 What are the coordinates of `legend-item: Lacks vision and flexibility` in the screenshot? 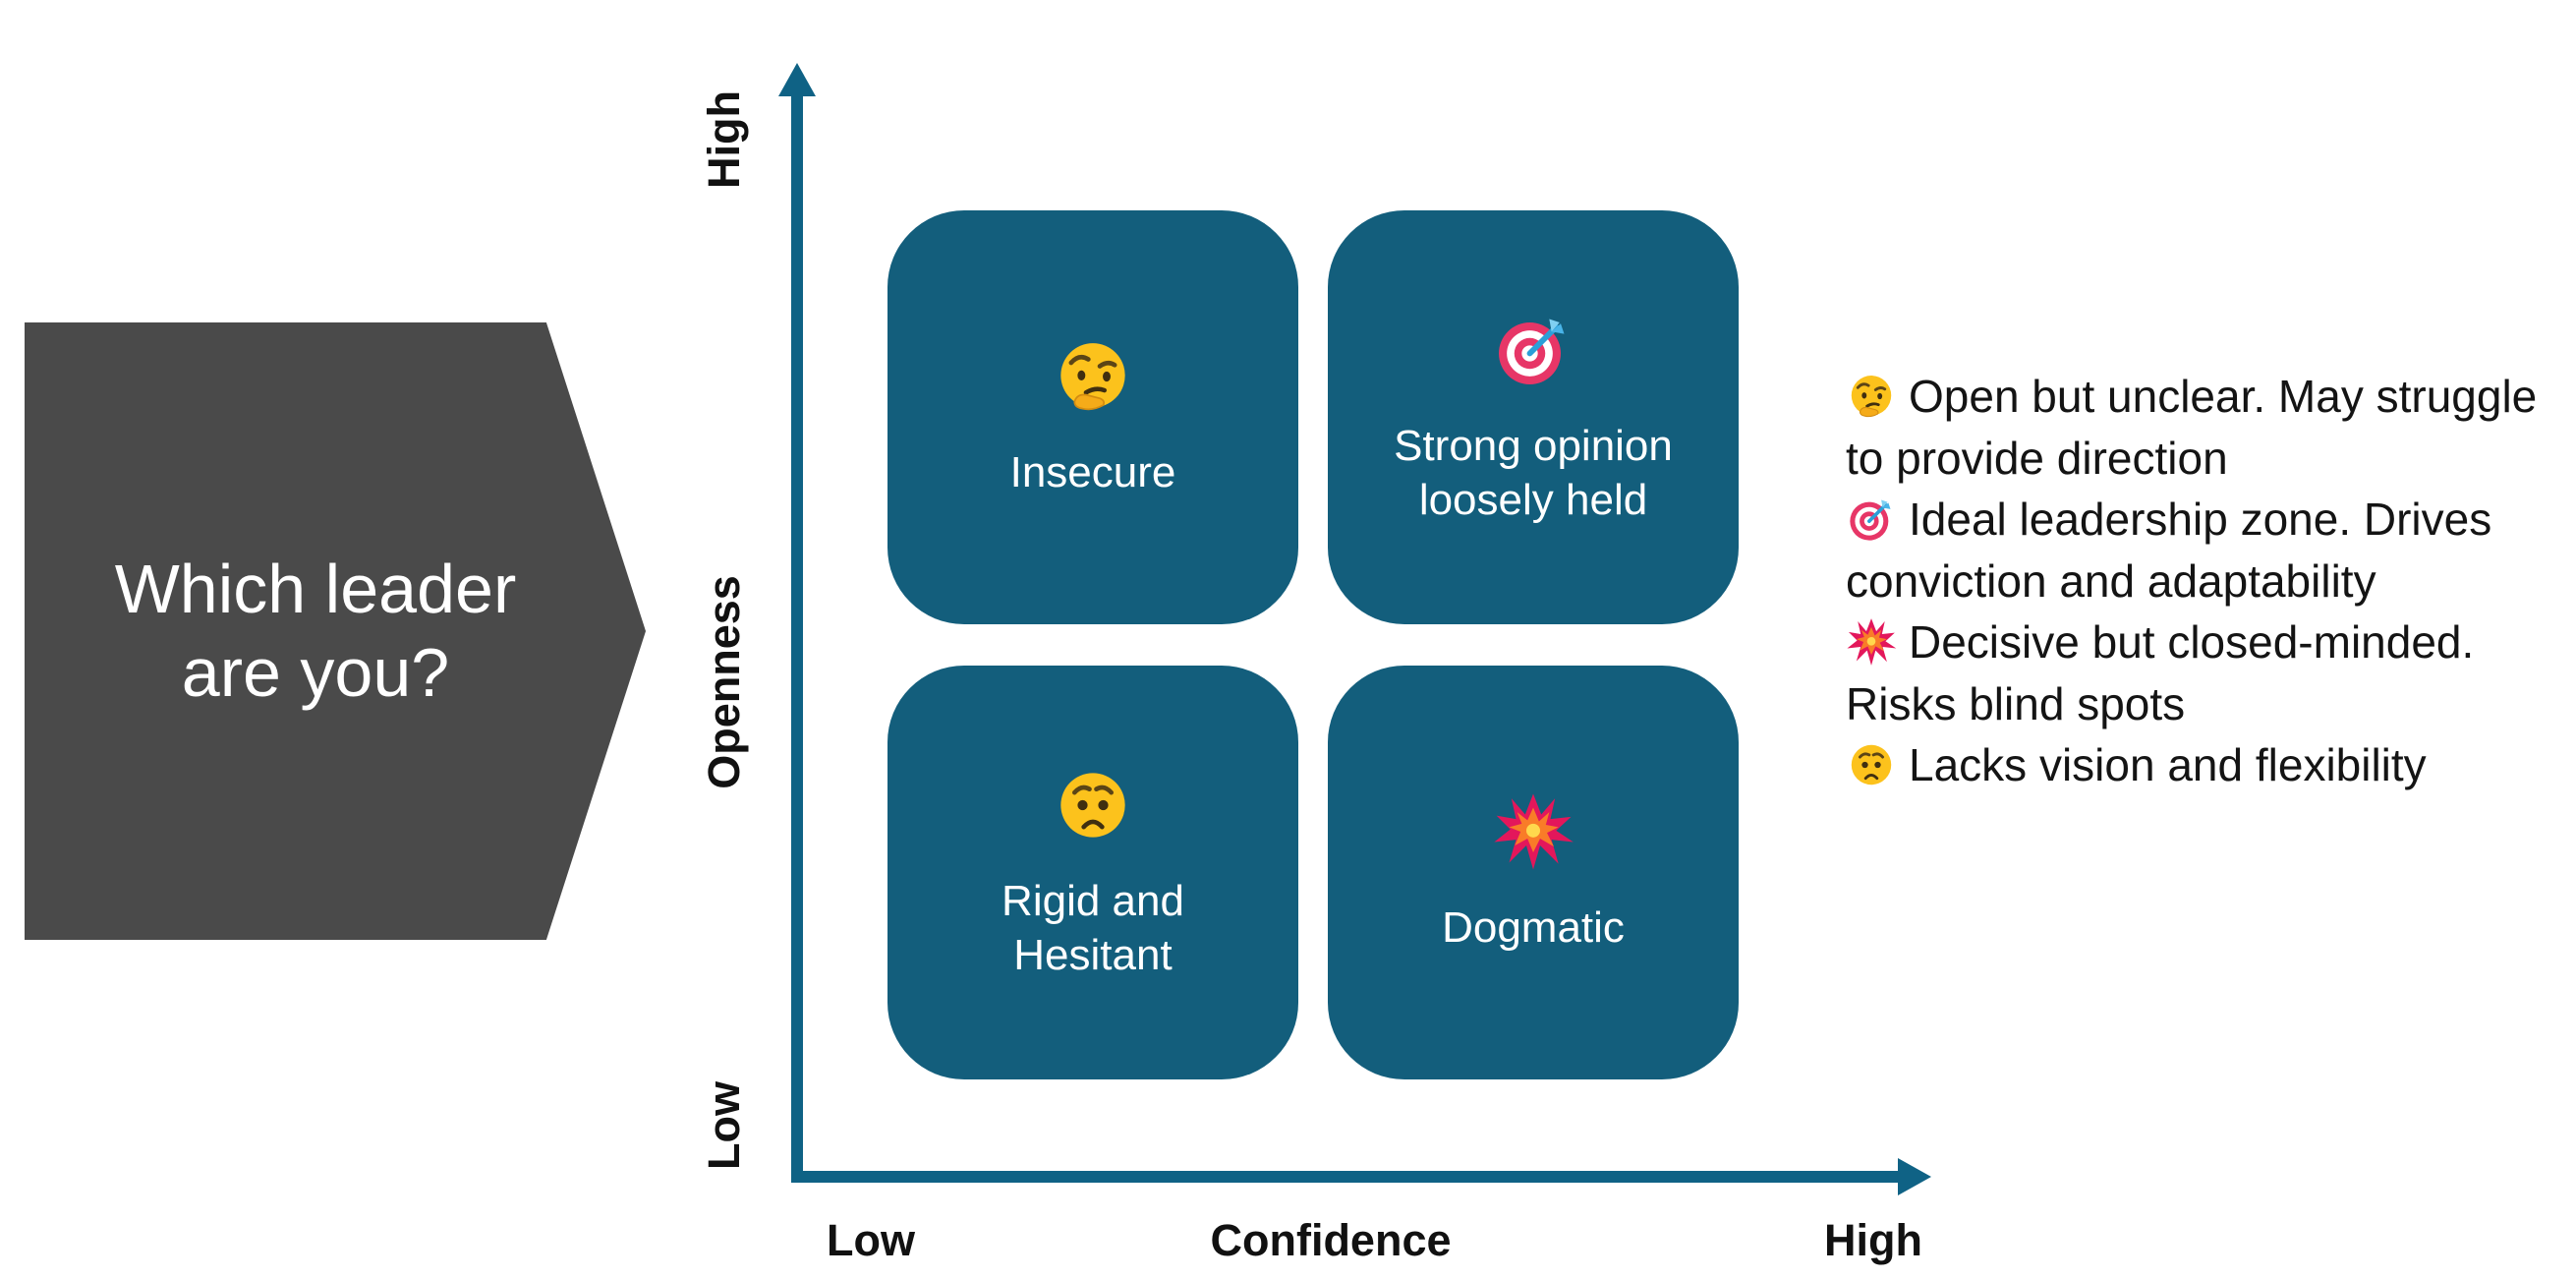 It's located at (2207, 765).